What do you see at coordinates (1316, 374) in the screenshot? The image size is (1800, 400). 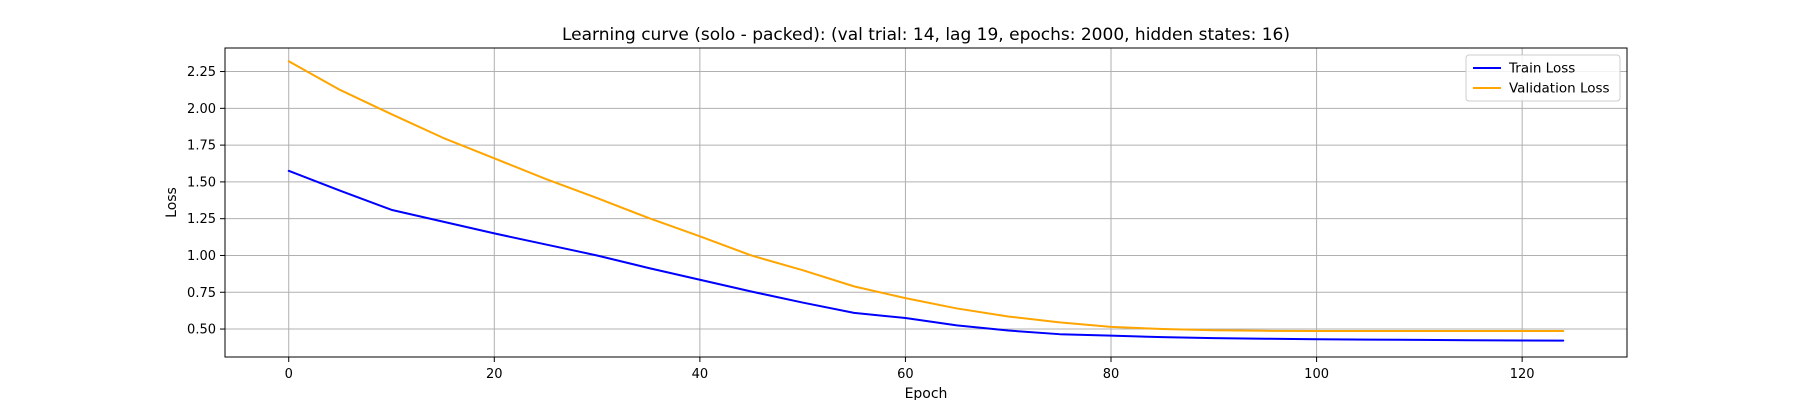 I see `x-tick-label: 100` at bounding box center [1316, 374].